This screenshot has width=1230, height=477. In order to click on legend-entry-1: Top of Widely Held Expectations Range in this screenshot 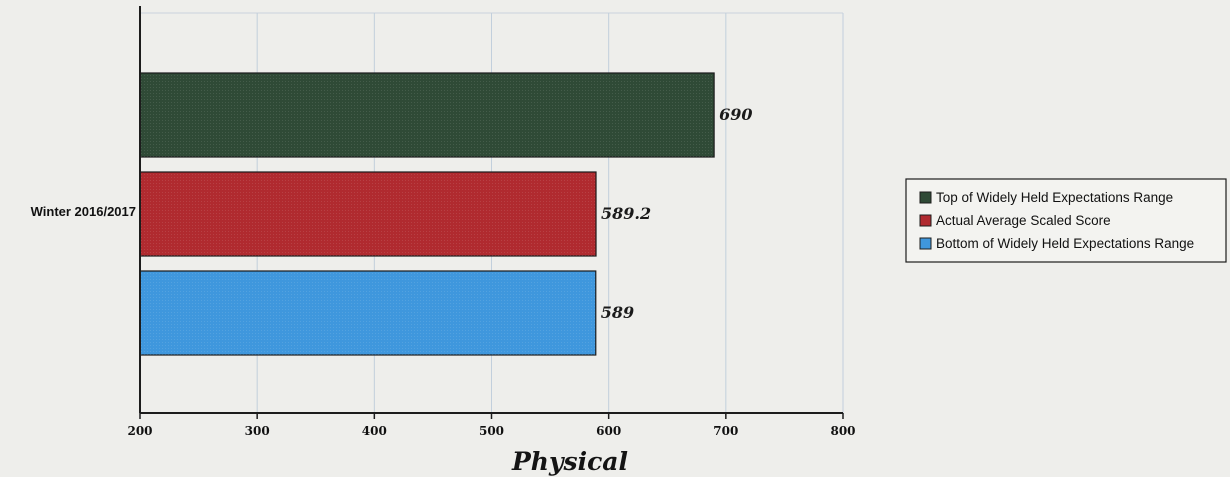, I will do `click(1054, 197)`.